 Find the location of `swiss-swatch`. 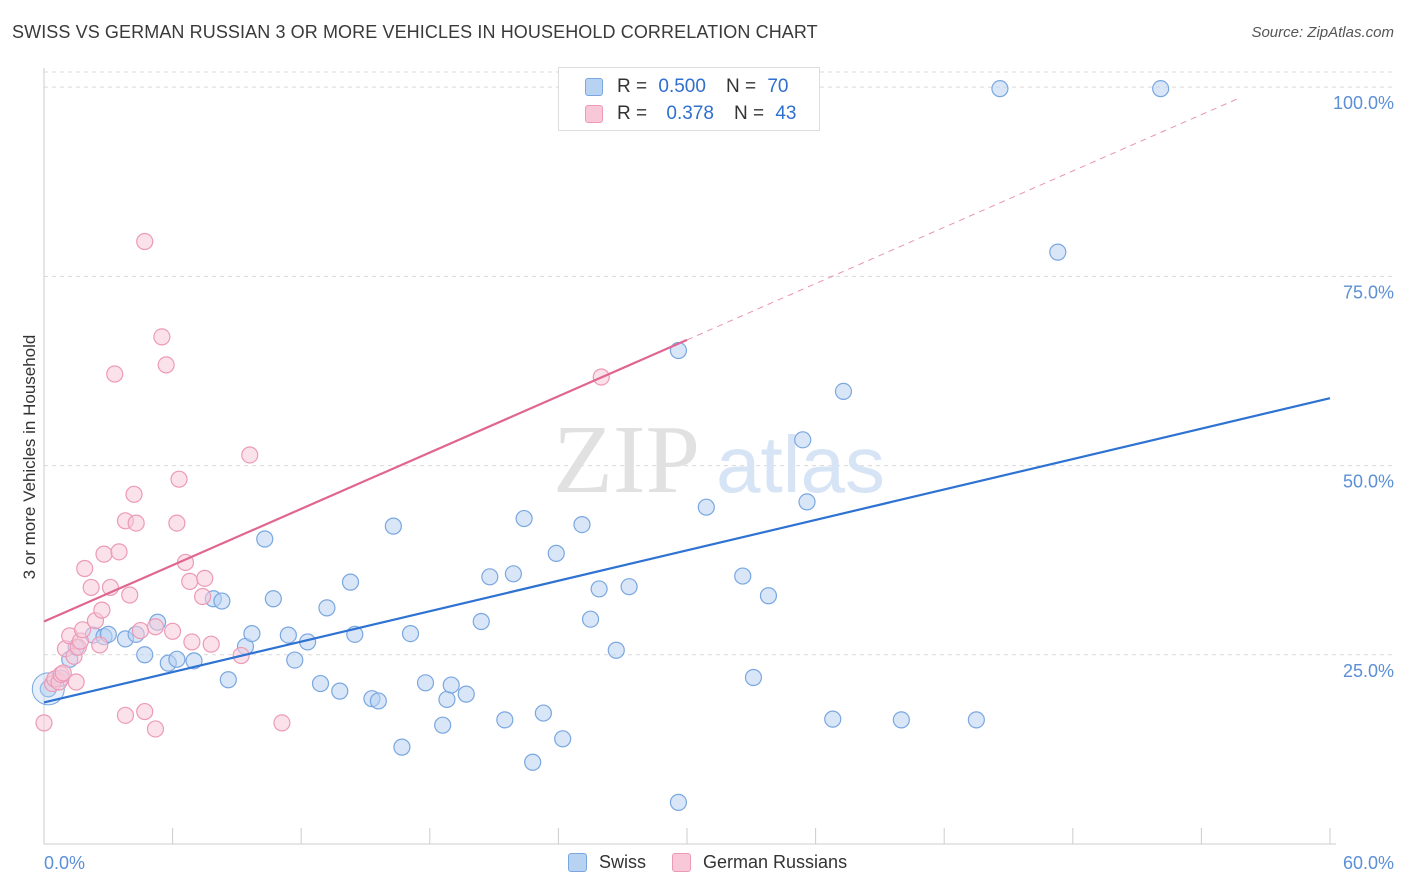

swiss-swatch is located at coordinates (594, 87).